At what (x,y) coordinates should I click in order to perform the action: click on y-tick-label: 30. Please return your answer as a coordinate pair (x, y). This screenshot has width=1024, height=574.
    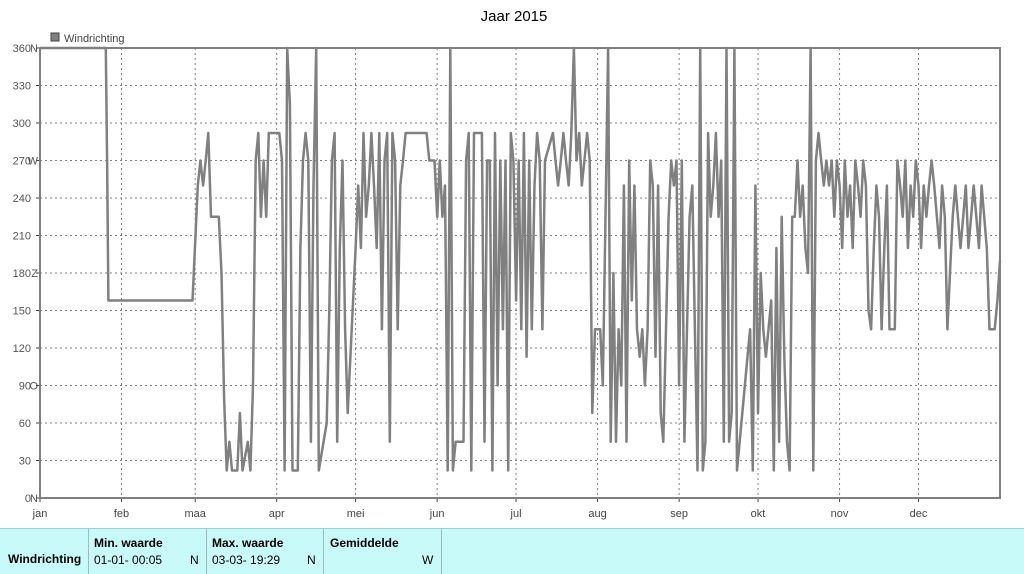
    Looking at the image, I should click on (25, 462).